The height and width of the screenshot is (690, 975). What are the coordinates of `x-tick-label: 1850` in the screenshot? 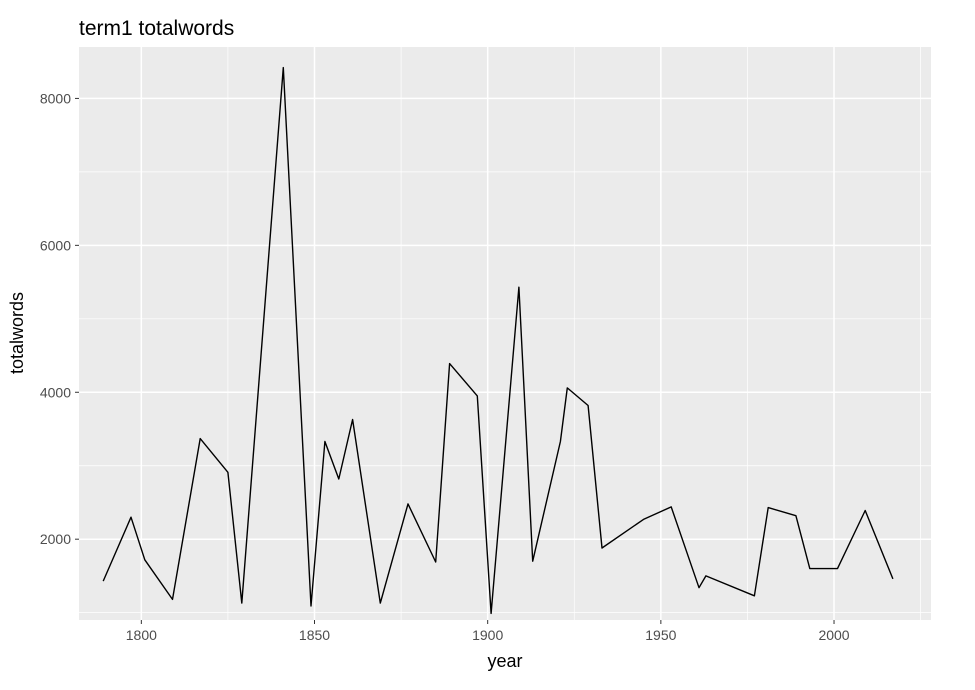 It's located at (314, 635).